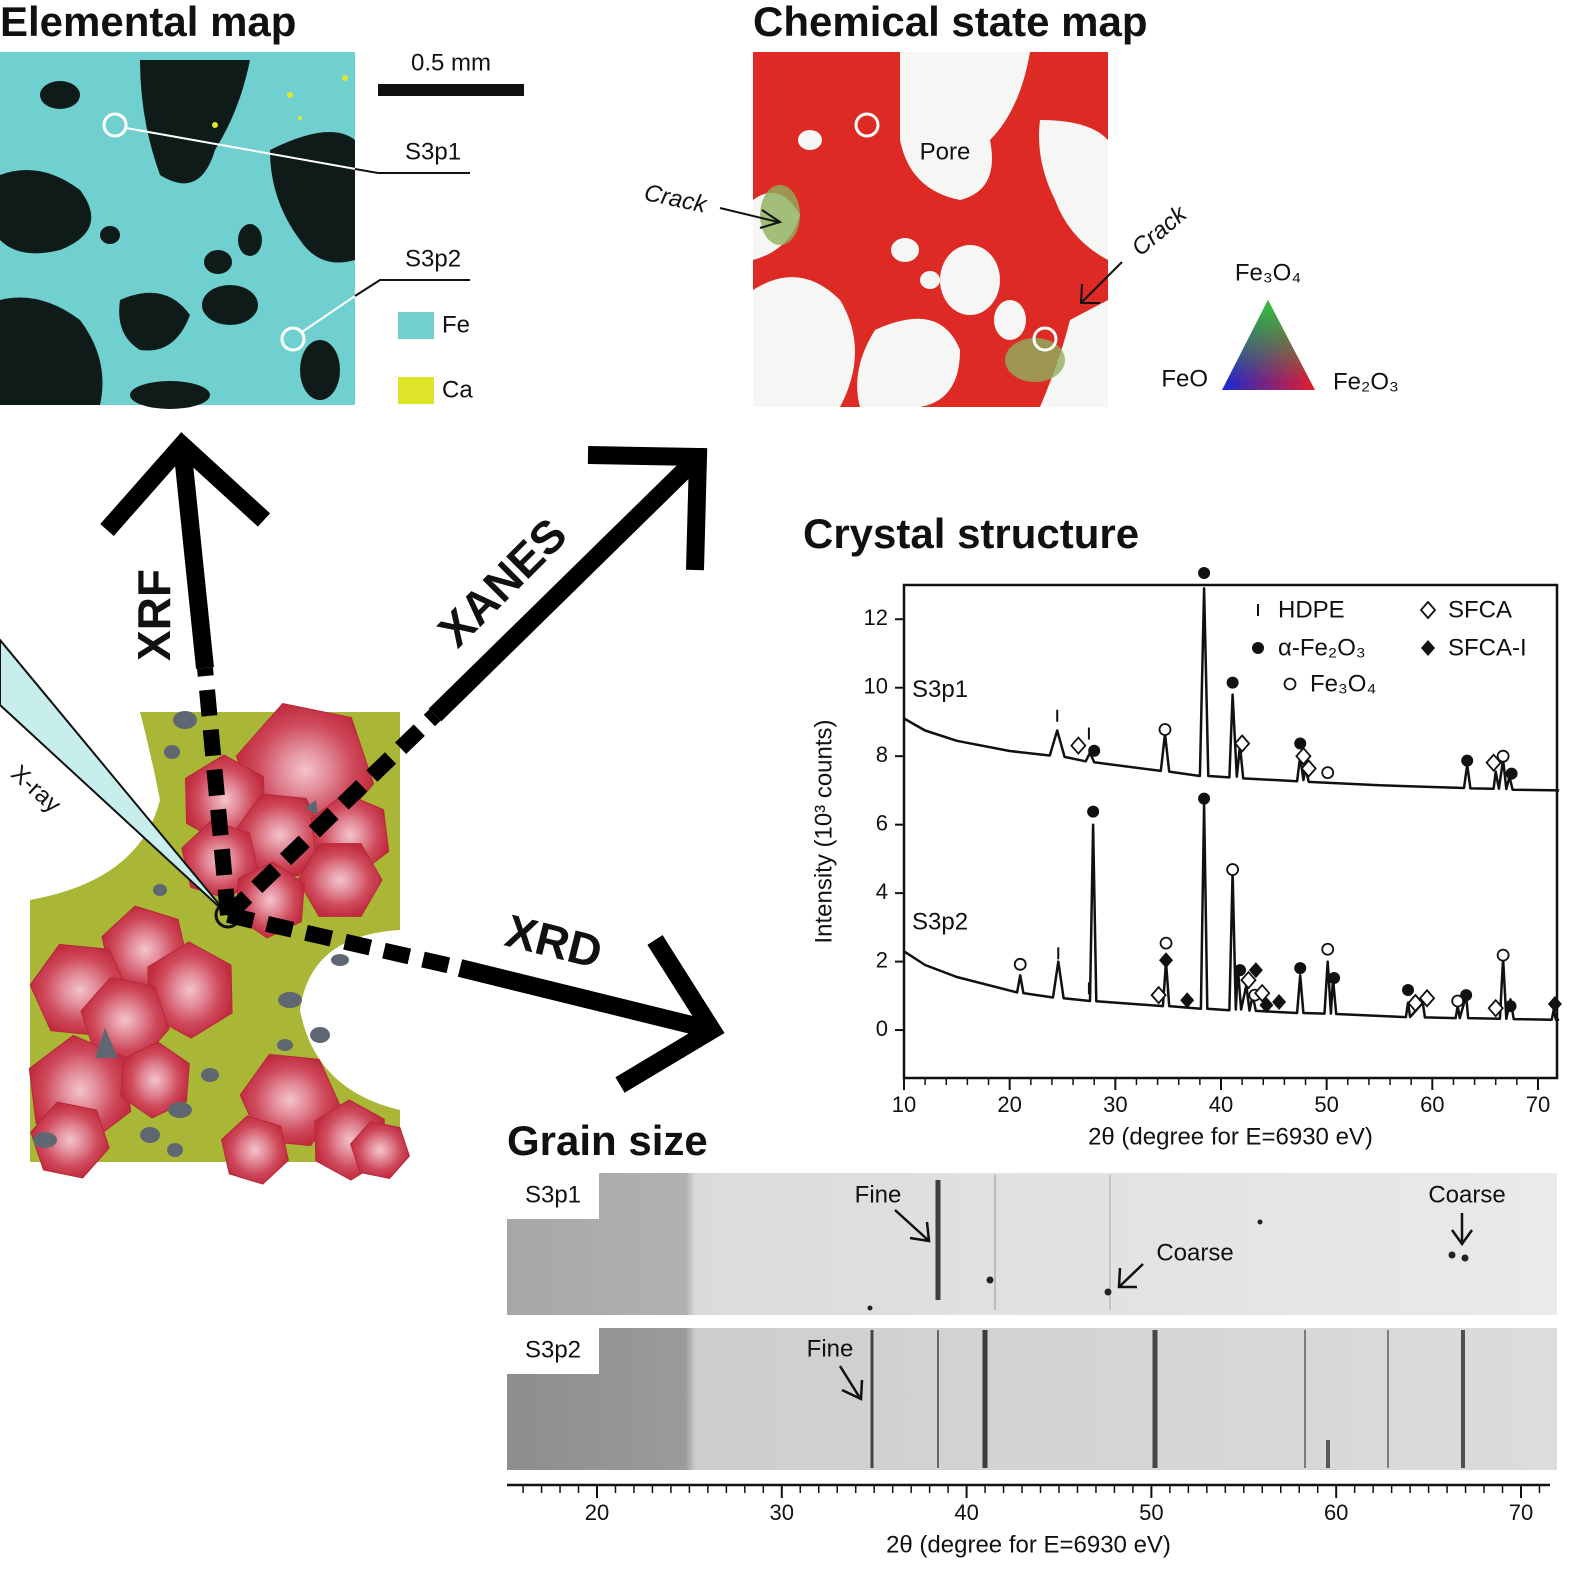 The width and height of the screenshot is (1571, 1577). I want to click on scale-label: 0.5 mm, so click(451, 62).